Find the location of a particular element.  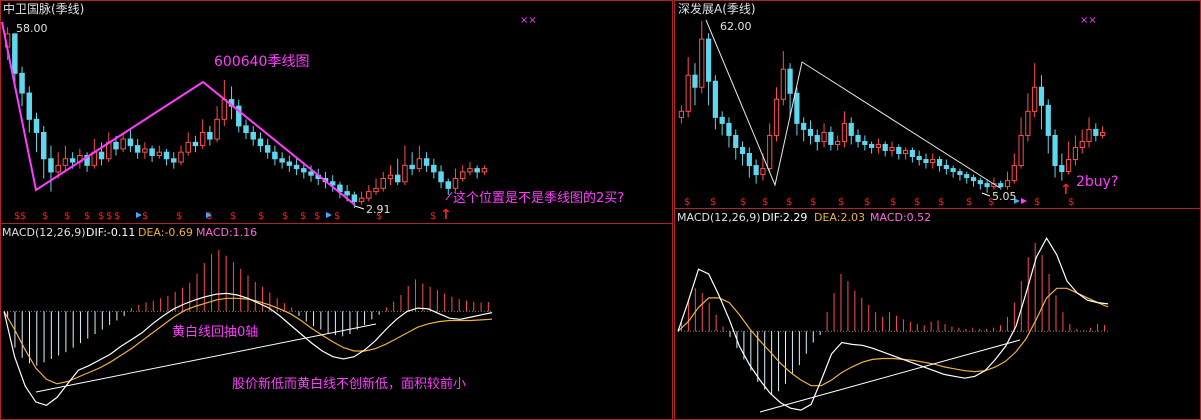

left-macd-note-1: 黄白线回抽0轴 is located at coordinates (215, 332).